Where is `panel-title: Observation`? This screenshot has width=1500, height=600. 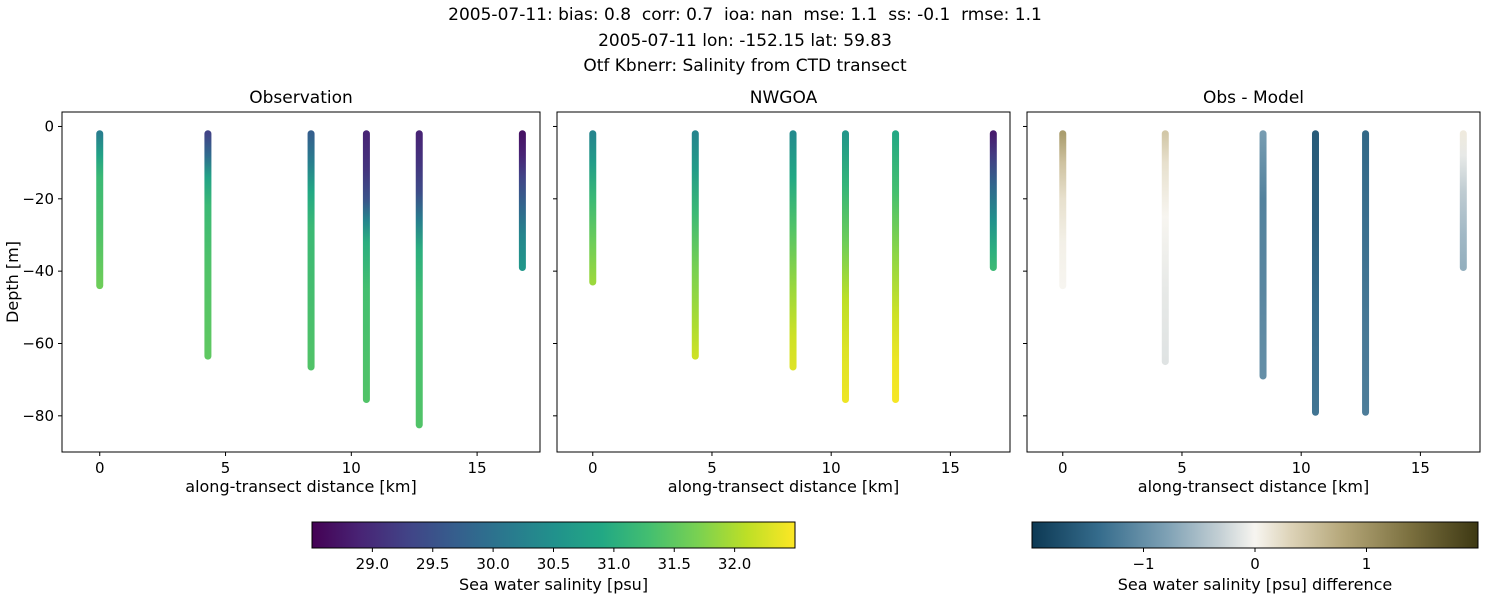
panel-title: Observation is located at coordinates (301, 98).